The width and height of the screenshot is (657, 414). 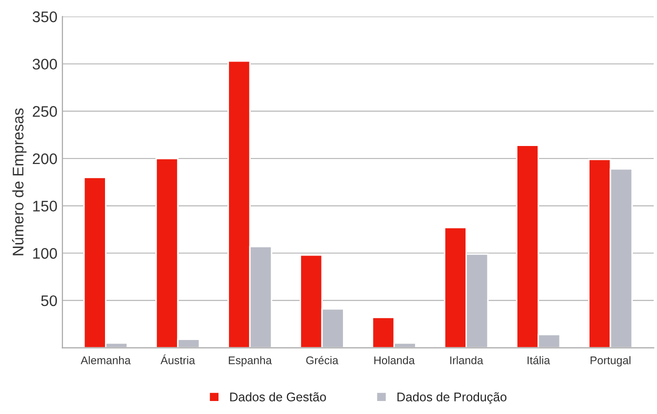 I want to click on legend-label: Dados de Produção, so click(x=451, y=398).